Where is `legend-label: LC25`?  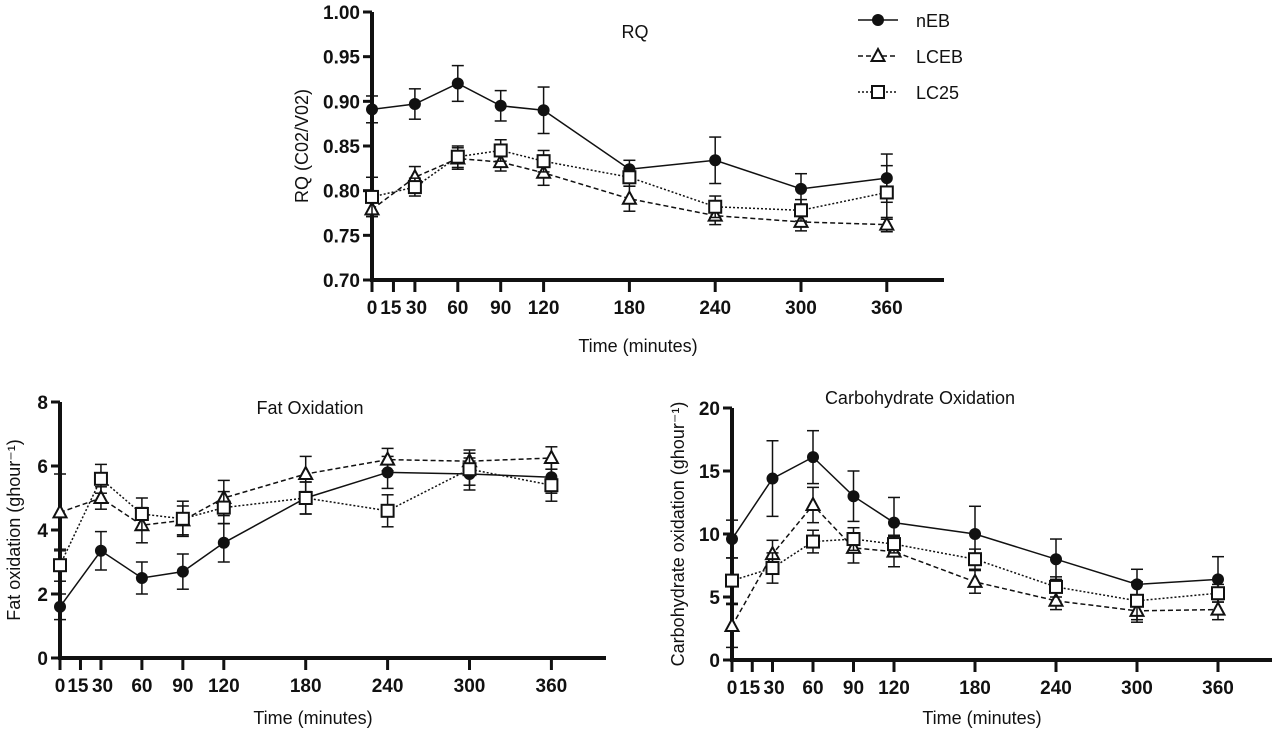 legend-label: LC25 is located at coordinates (937, 93).